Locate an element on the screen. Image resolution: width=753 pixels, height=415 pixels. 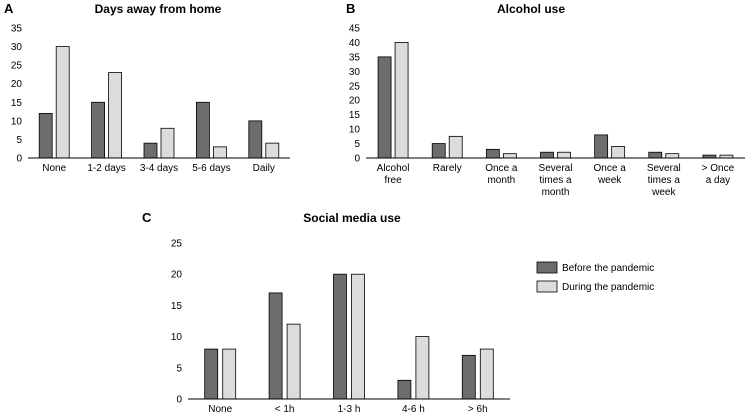
category-label: Rarely is located at coordinates (447, 168).